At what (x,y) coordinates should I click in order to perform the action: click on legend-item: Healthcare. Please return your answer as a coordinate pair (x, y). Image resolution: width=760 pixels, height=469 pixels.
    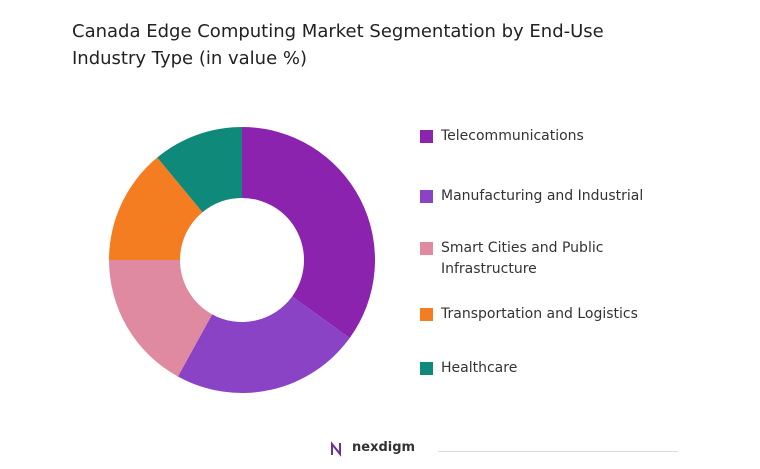
    Looking at the image, I should click on (545, 368).